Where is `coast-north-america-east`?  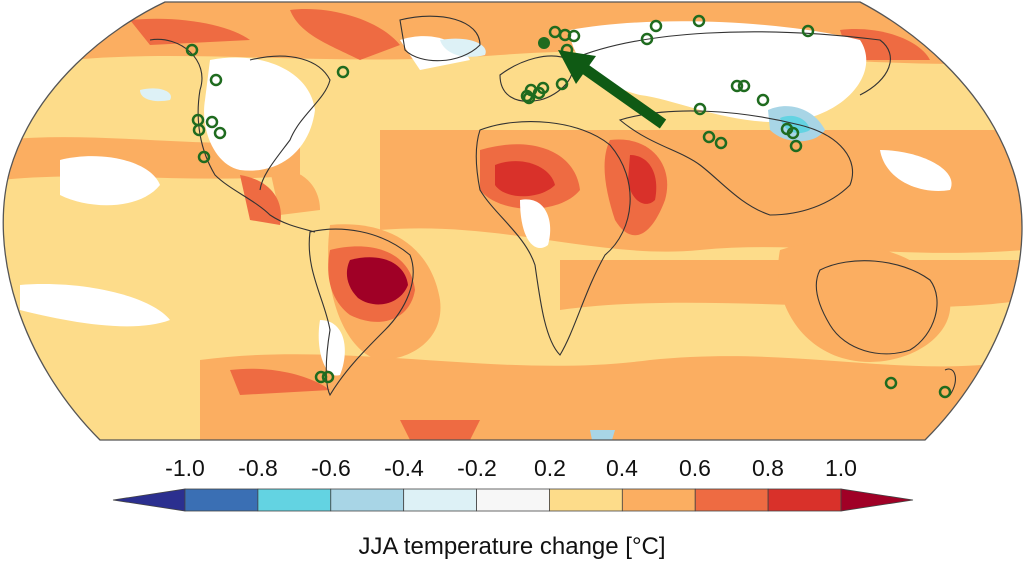
coast-north-america-east is located at coordinates (290, 123).